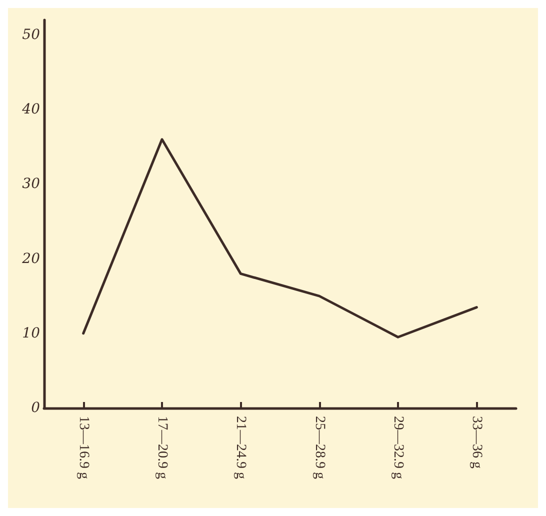 The width and height of the screenshot is (546, 516). I want to click on x-tick-label: 17—20.9 g, so click(162, 447).